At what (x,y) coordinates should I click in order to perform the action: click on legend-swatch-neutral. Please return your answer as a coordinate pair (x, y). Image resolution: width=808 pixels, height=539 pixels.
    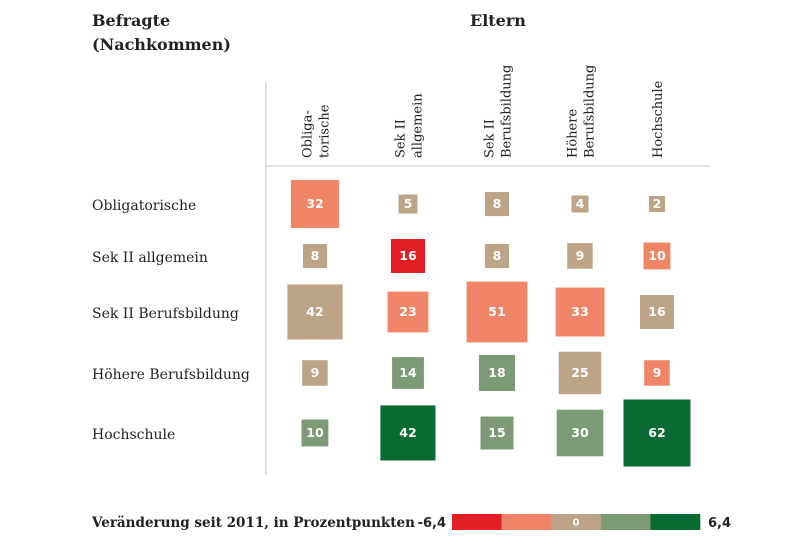
    Looking at the image, I should click on (576, 522).